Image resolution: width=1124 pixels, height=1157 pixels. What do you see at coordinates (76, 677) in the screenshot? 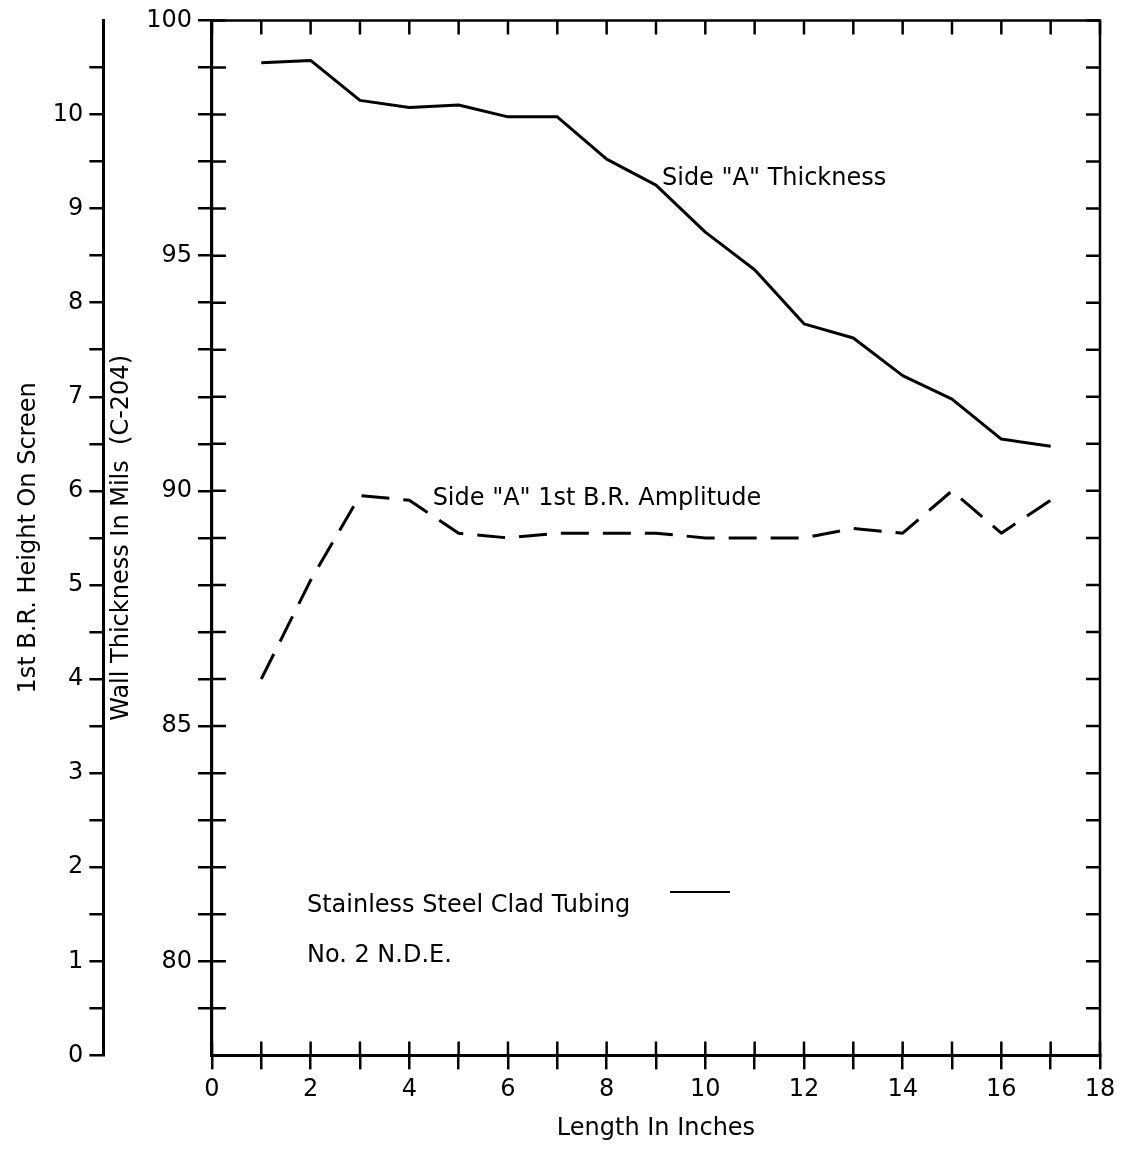
I see `y2-tick-label: 4` at bounding box center [76, 677].